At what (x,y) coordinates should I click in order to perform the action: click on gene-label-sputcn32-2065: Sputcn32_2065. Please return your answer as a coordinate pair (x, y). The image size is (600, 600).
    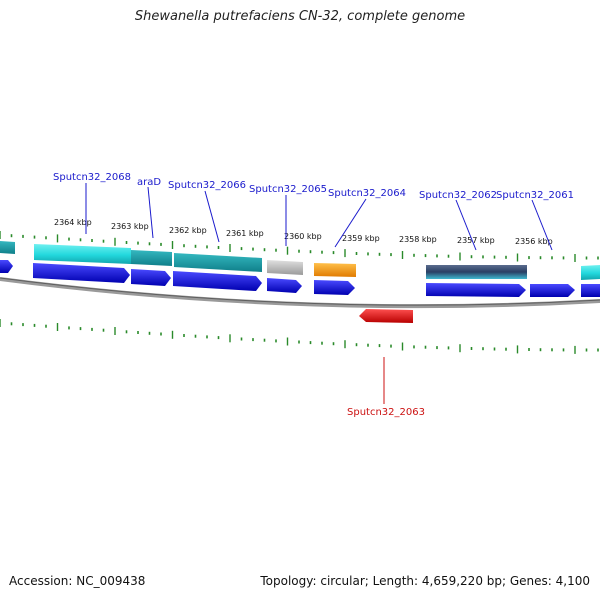
    Looking at the image, I should click on (288, 189).